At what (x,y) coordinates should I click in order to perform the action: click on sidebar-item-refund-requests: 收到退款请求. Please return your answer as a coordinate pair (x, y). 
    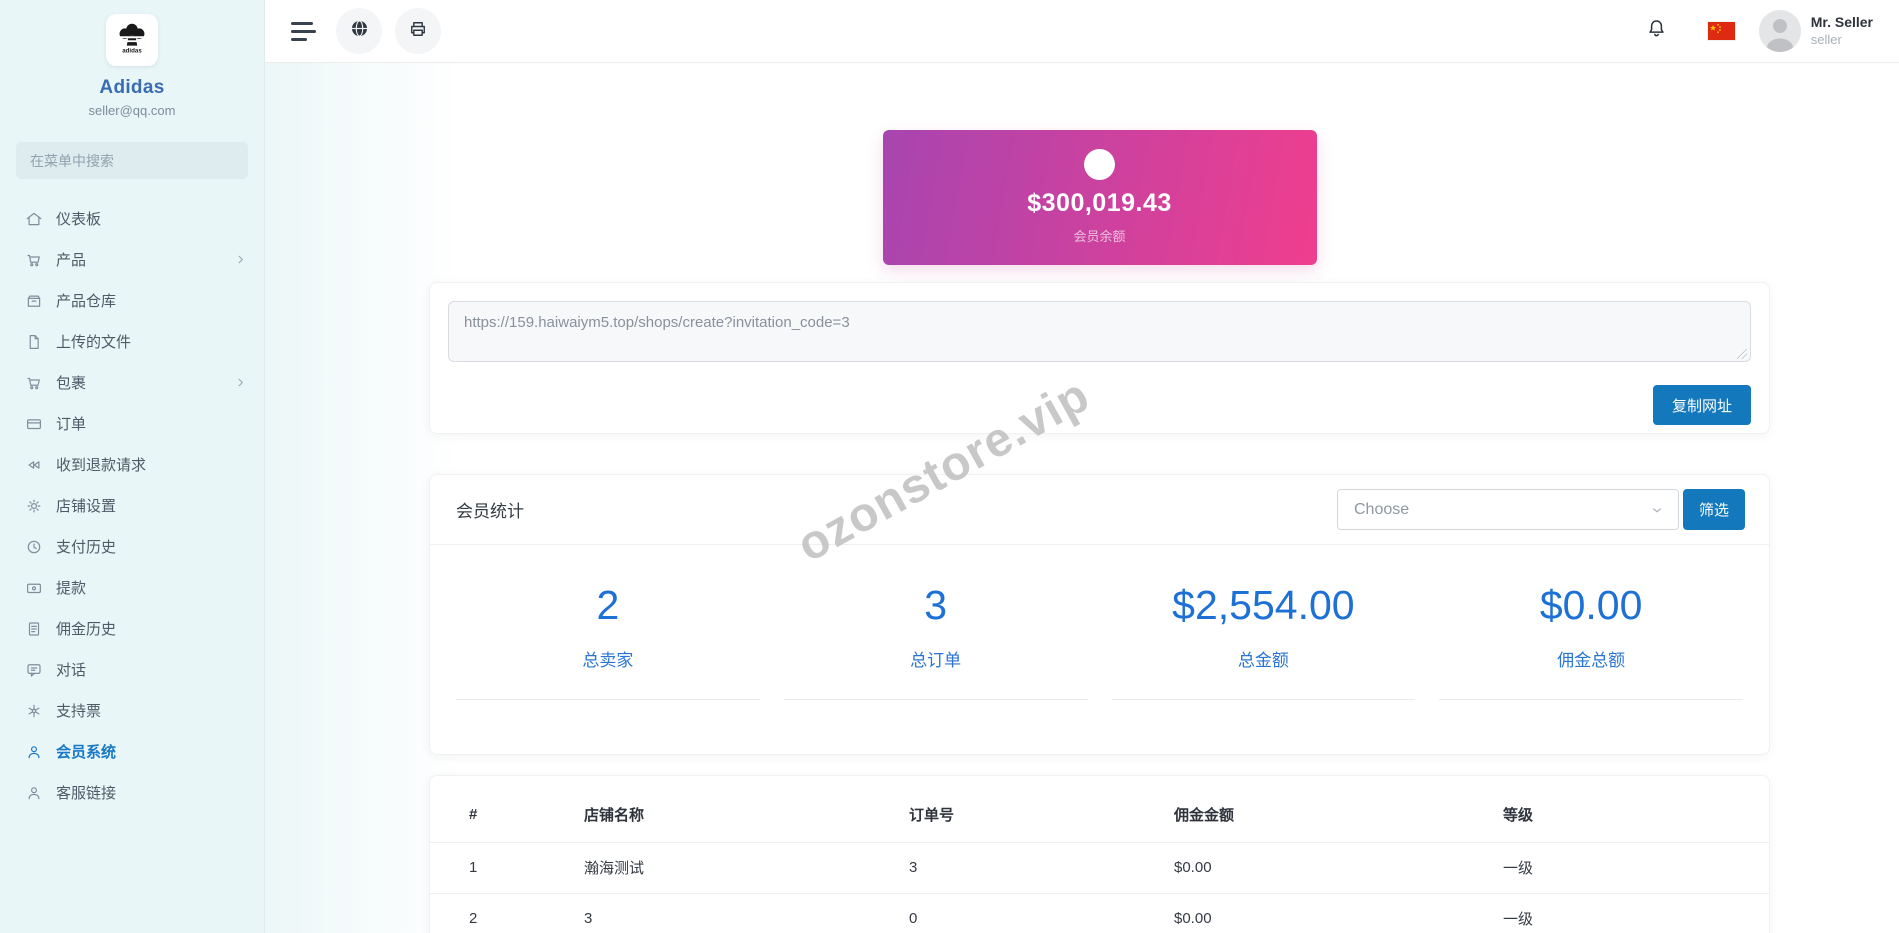
    Looking at the image, I should click on (132, 464).